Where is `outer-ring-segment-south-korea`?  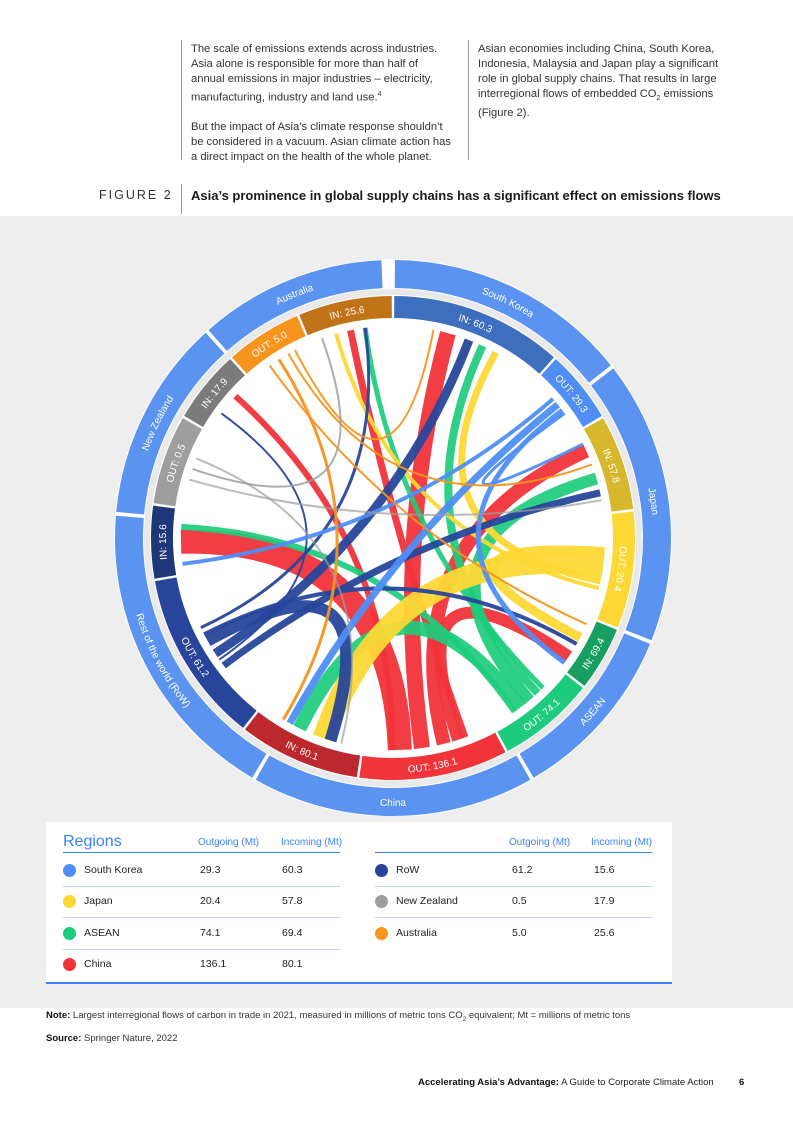 outer-ring-segment-south-korea is located at coordinates (502, 321).